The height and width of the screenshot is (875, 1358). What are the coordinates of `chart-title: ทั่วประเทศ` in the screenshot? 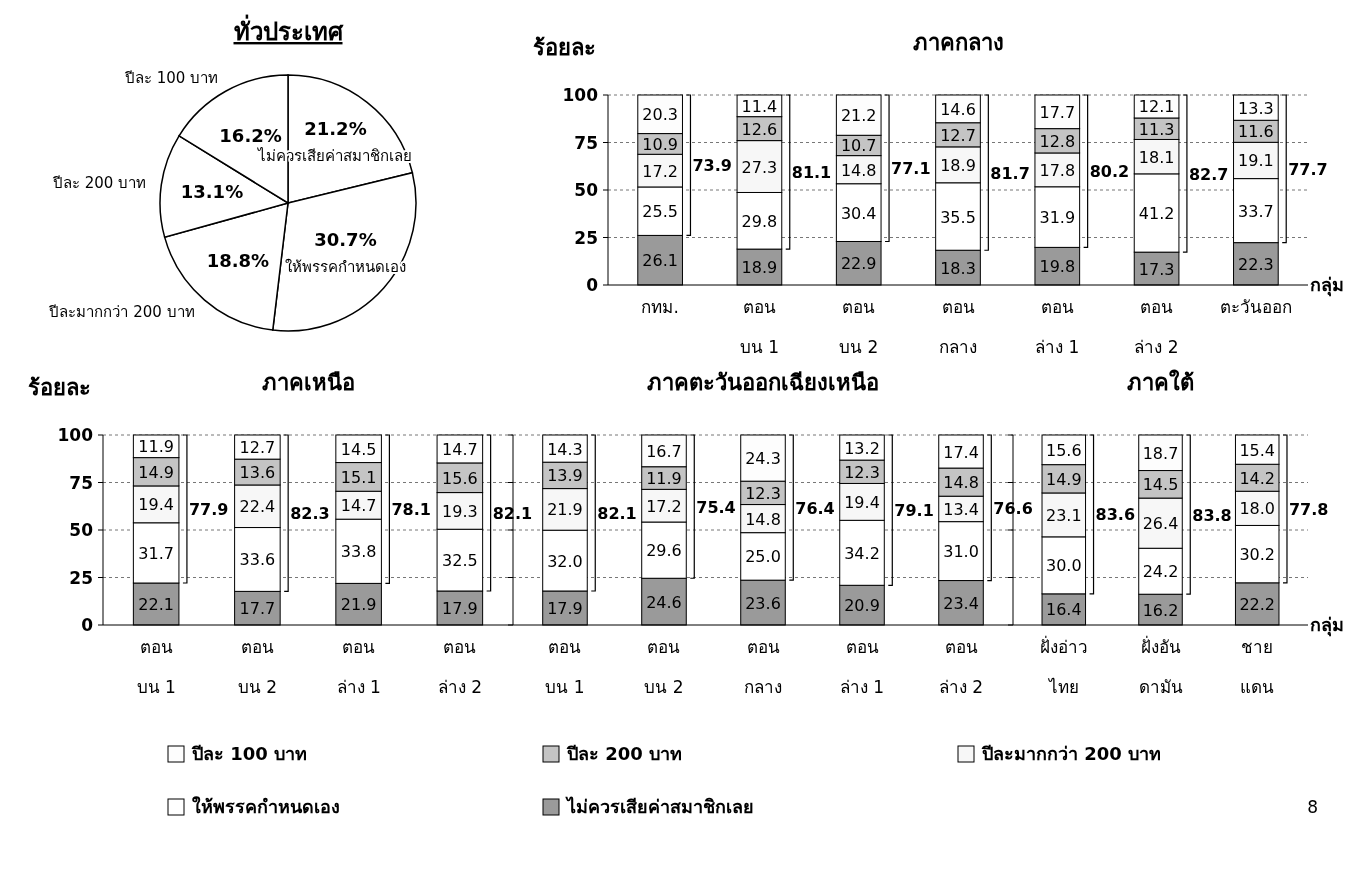 It's located at (288, 30).